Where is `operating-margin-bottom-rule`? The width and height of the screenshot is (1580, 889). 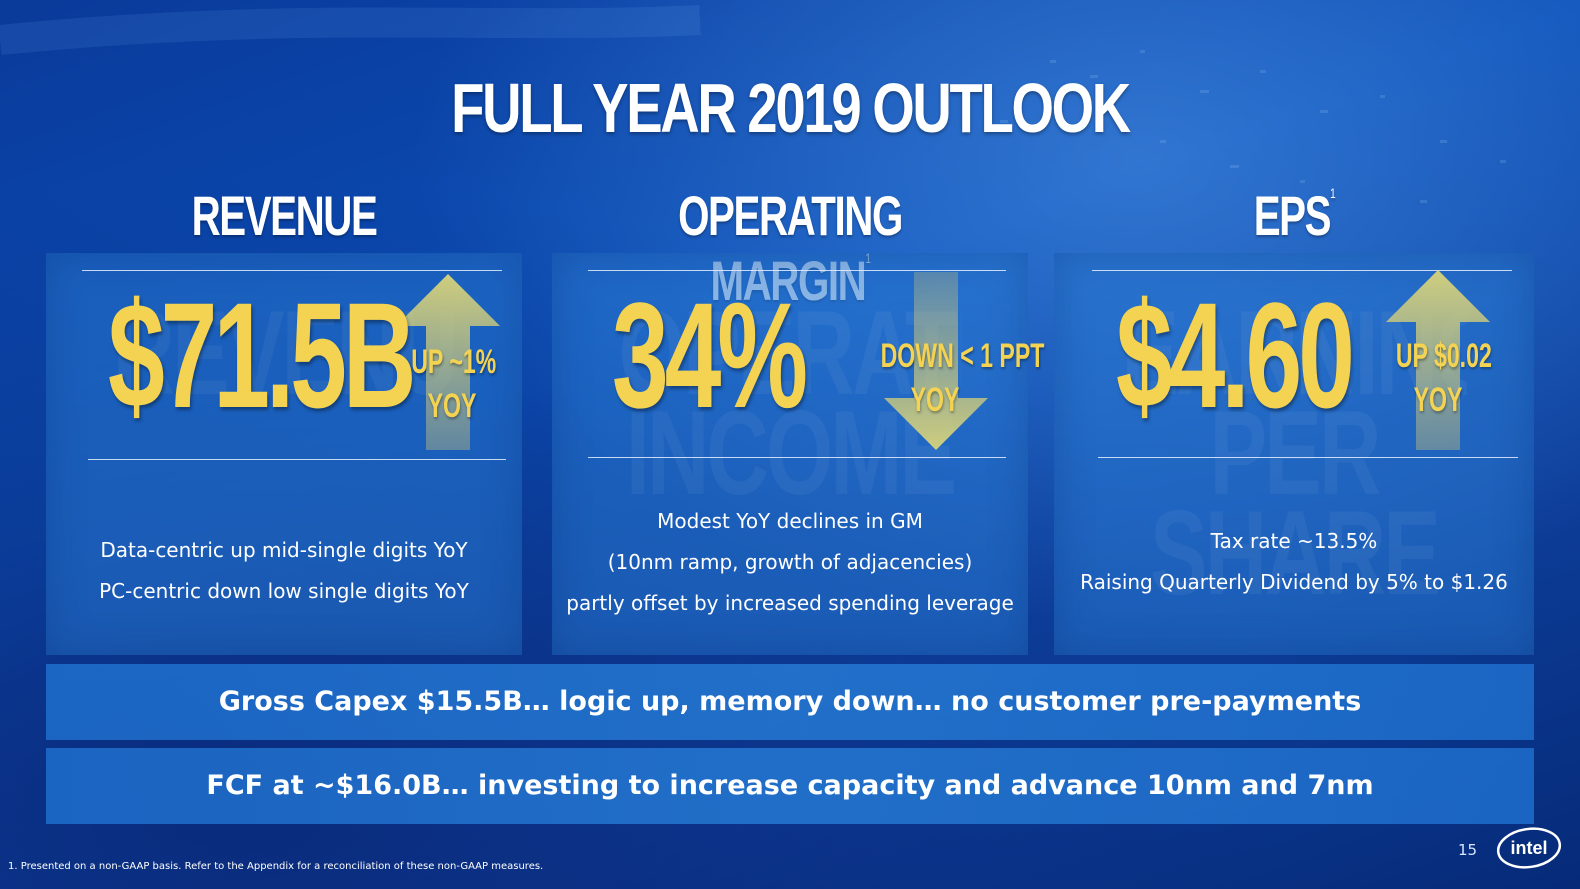 operating-margin-bottom-rule is located at coordinates (797, 457).